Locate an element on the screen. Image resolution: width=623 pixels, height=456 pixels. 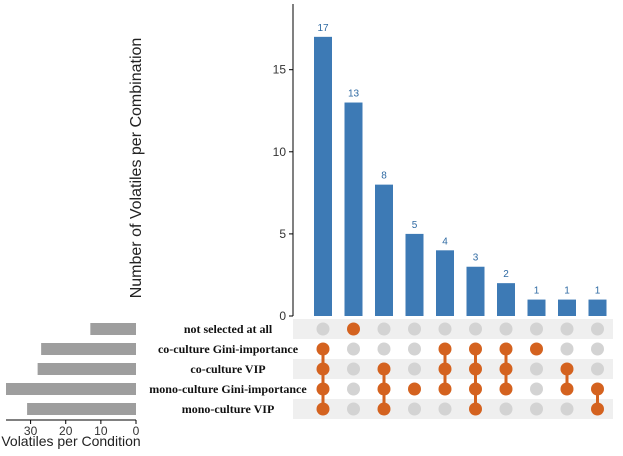
set-size-tick-label: 30 is located at coordinates (31, 431).